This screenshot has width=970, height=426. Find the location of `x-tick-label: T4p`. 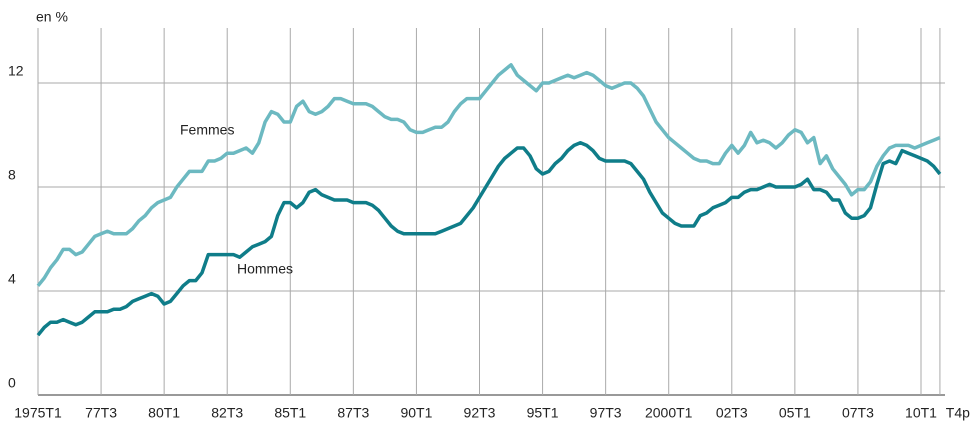

x-tick-label: T4p is located at coordinates (958, 413).